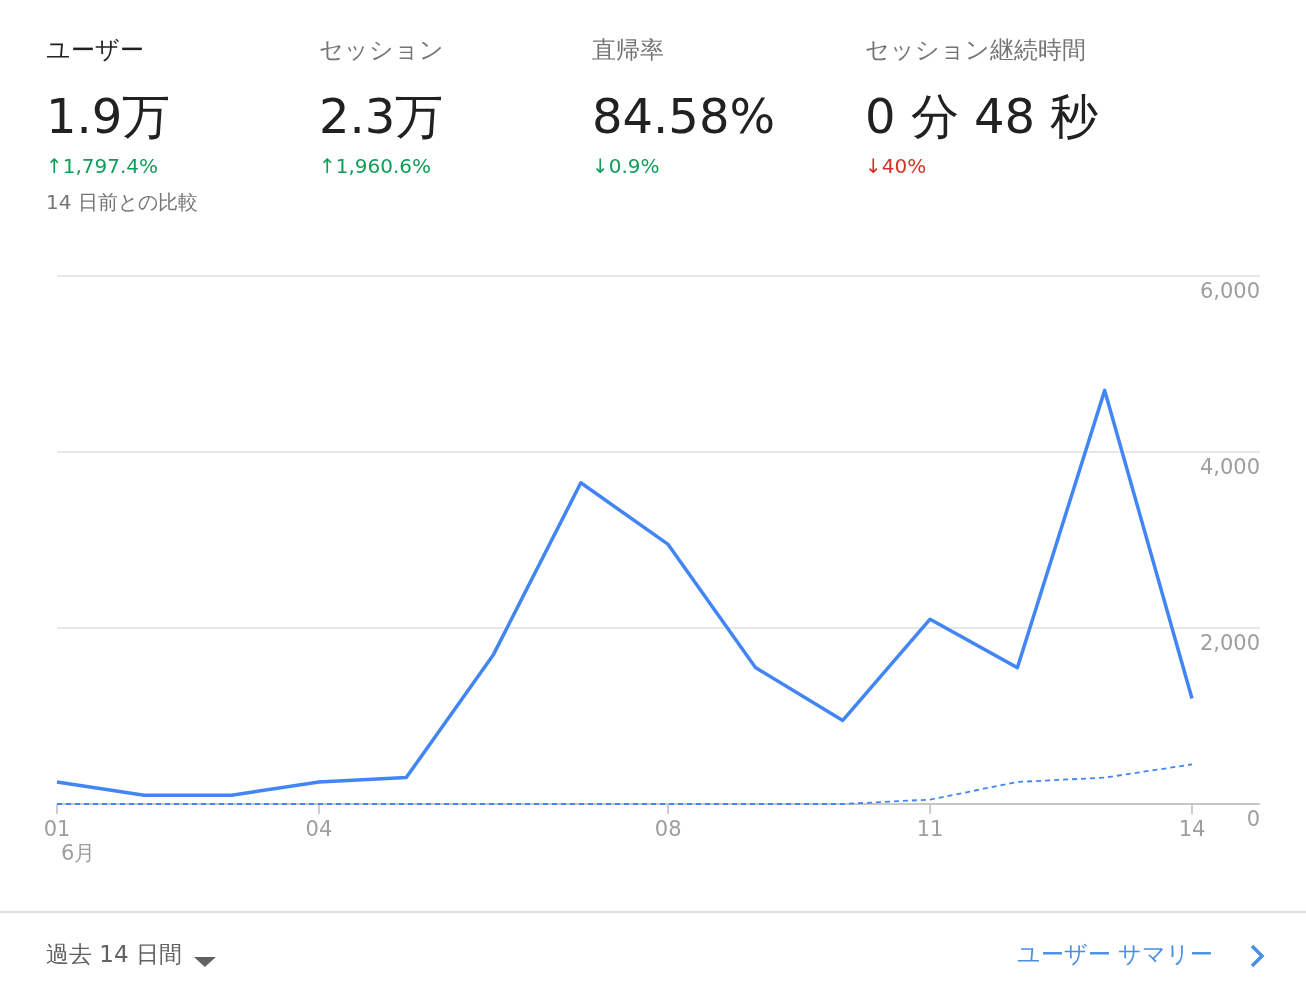  Describe the element at coordinates (78, 853) in the screenshot. I see `text: 6月` at that location.